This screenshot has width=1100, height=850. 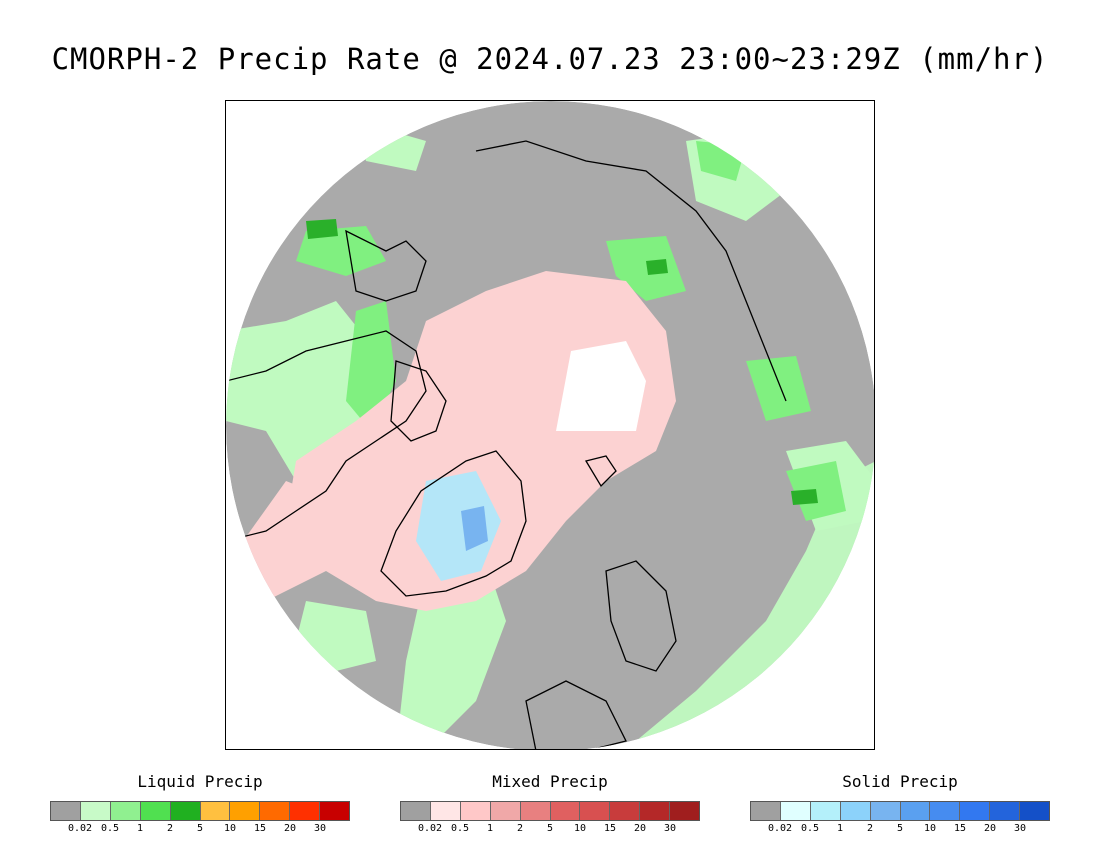 I want to click on solid-precip-core, so click(x=474, y=528).